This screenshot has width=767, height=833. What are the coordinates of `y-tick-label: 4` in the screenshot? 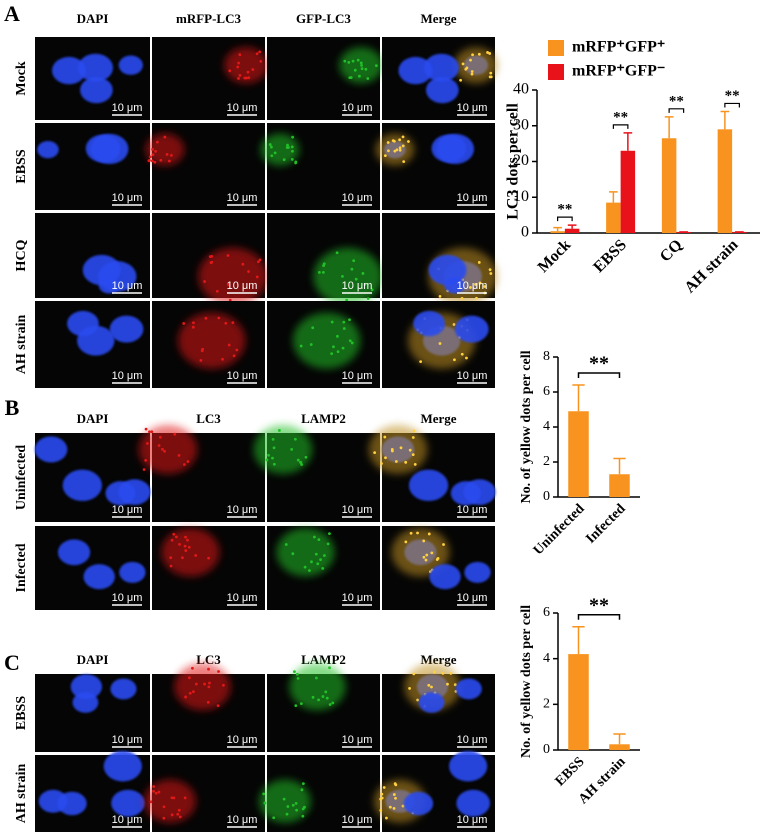 It's located at (546, 658).